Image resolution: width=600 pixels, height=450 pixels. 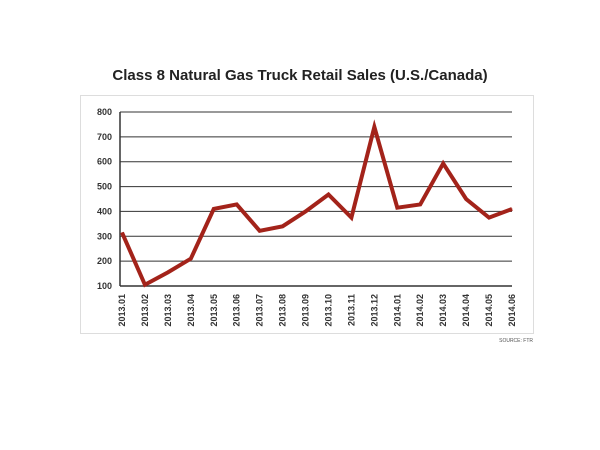 What do you see at coordinates (283, 310) in the screenshot?
I see `x-tick-label: 2013.08` at bounding box center [283, 310].